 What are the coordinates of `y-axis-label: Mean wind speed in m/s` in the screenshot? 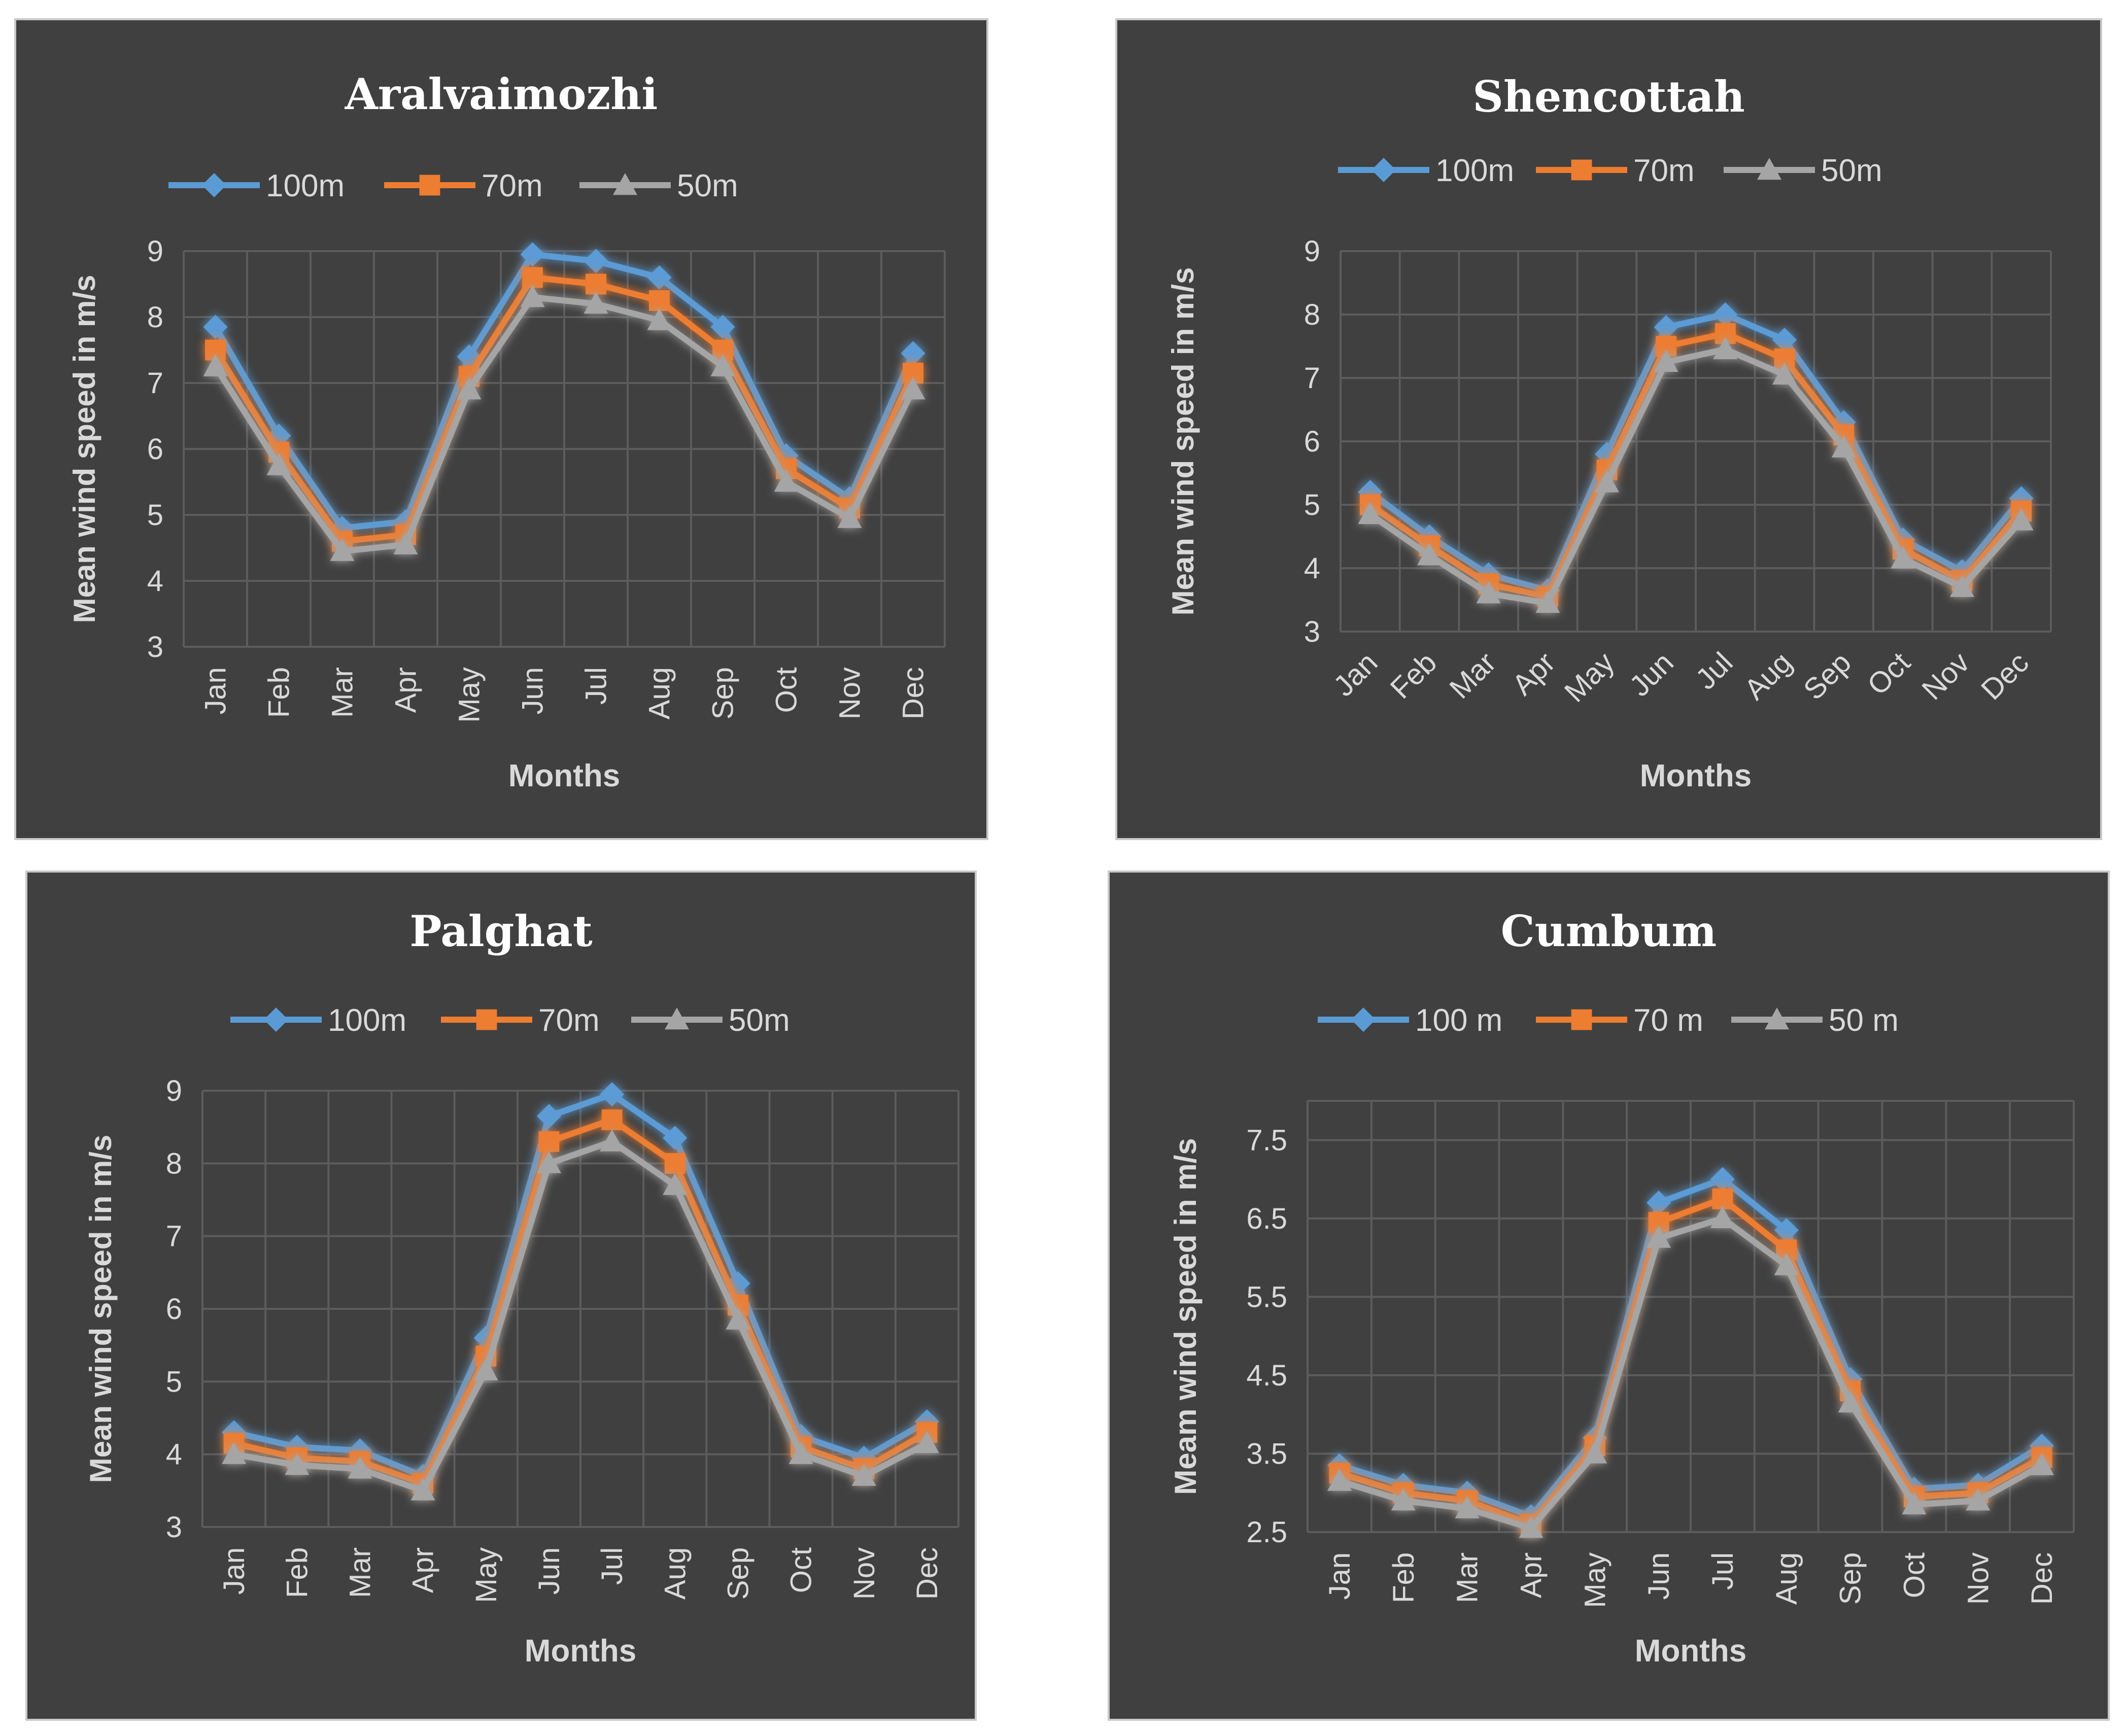 It's located at (1183, 441).